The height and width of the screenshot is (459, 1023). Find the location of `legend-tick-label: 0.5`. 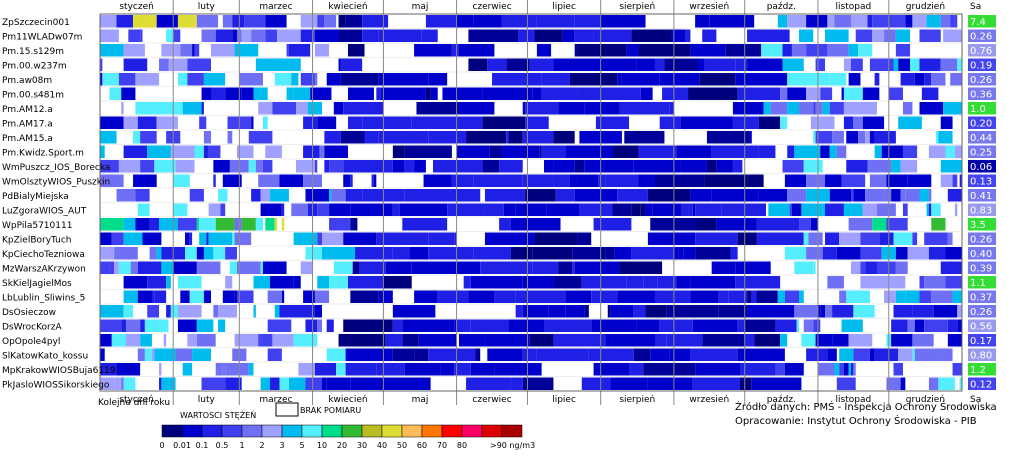

legend-tick-label: 0.5 is located at coordinates (222, 445).